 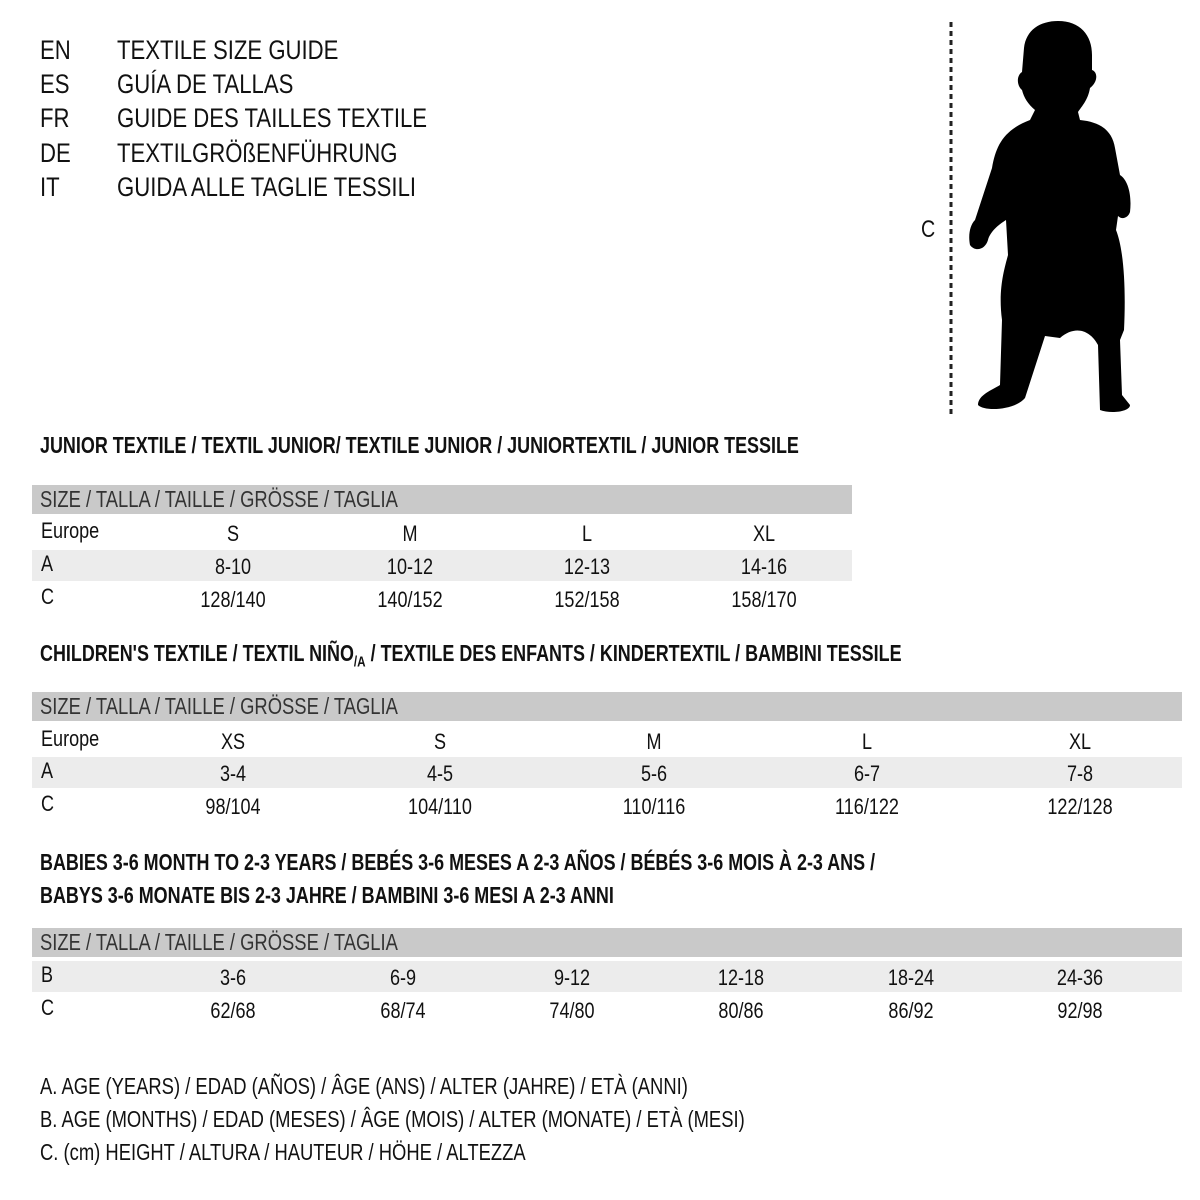 I want to click on title-text: TEXTILE SIZE GUIDE, so click(x=228, y=50).